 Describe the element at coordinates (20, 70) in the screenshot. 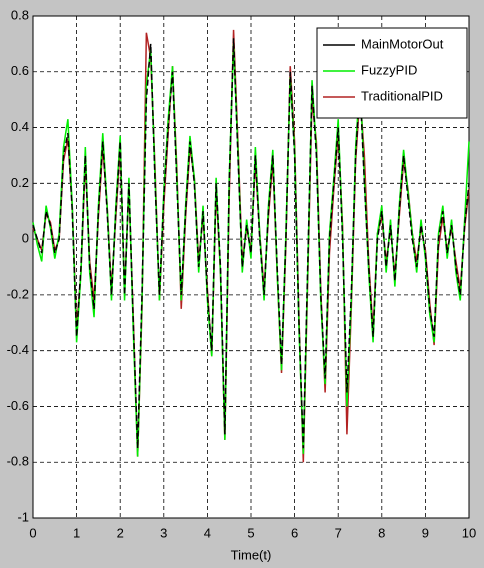

I see `y-tick-label: 0.6` at that location.